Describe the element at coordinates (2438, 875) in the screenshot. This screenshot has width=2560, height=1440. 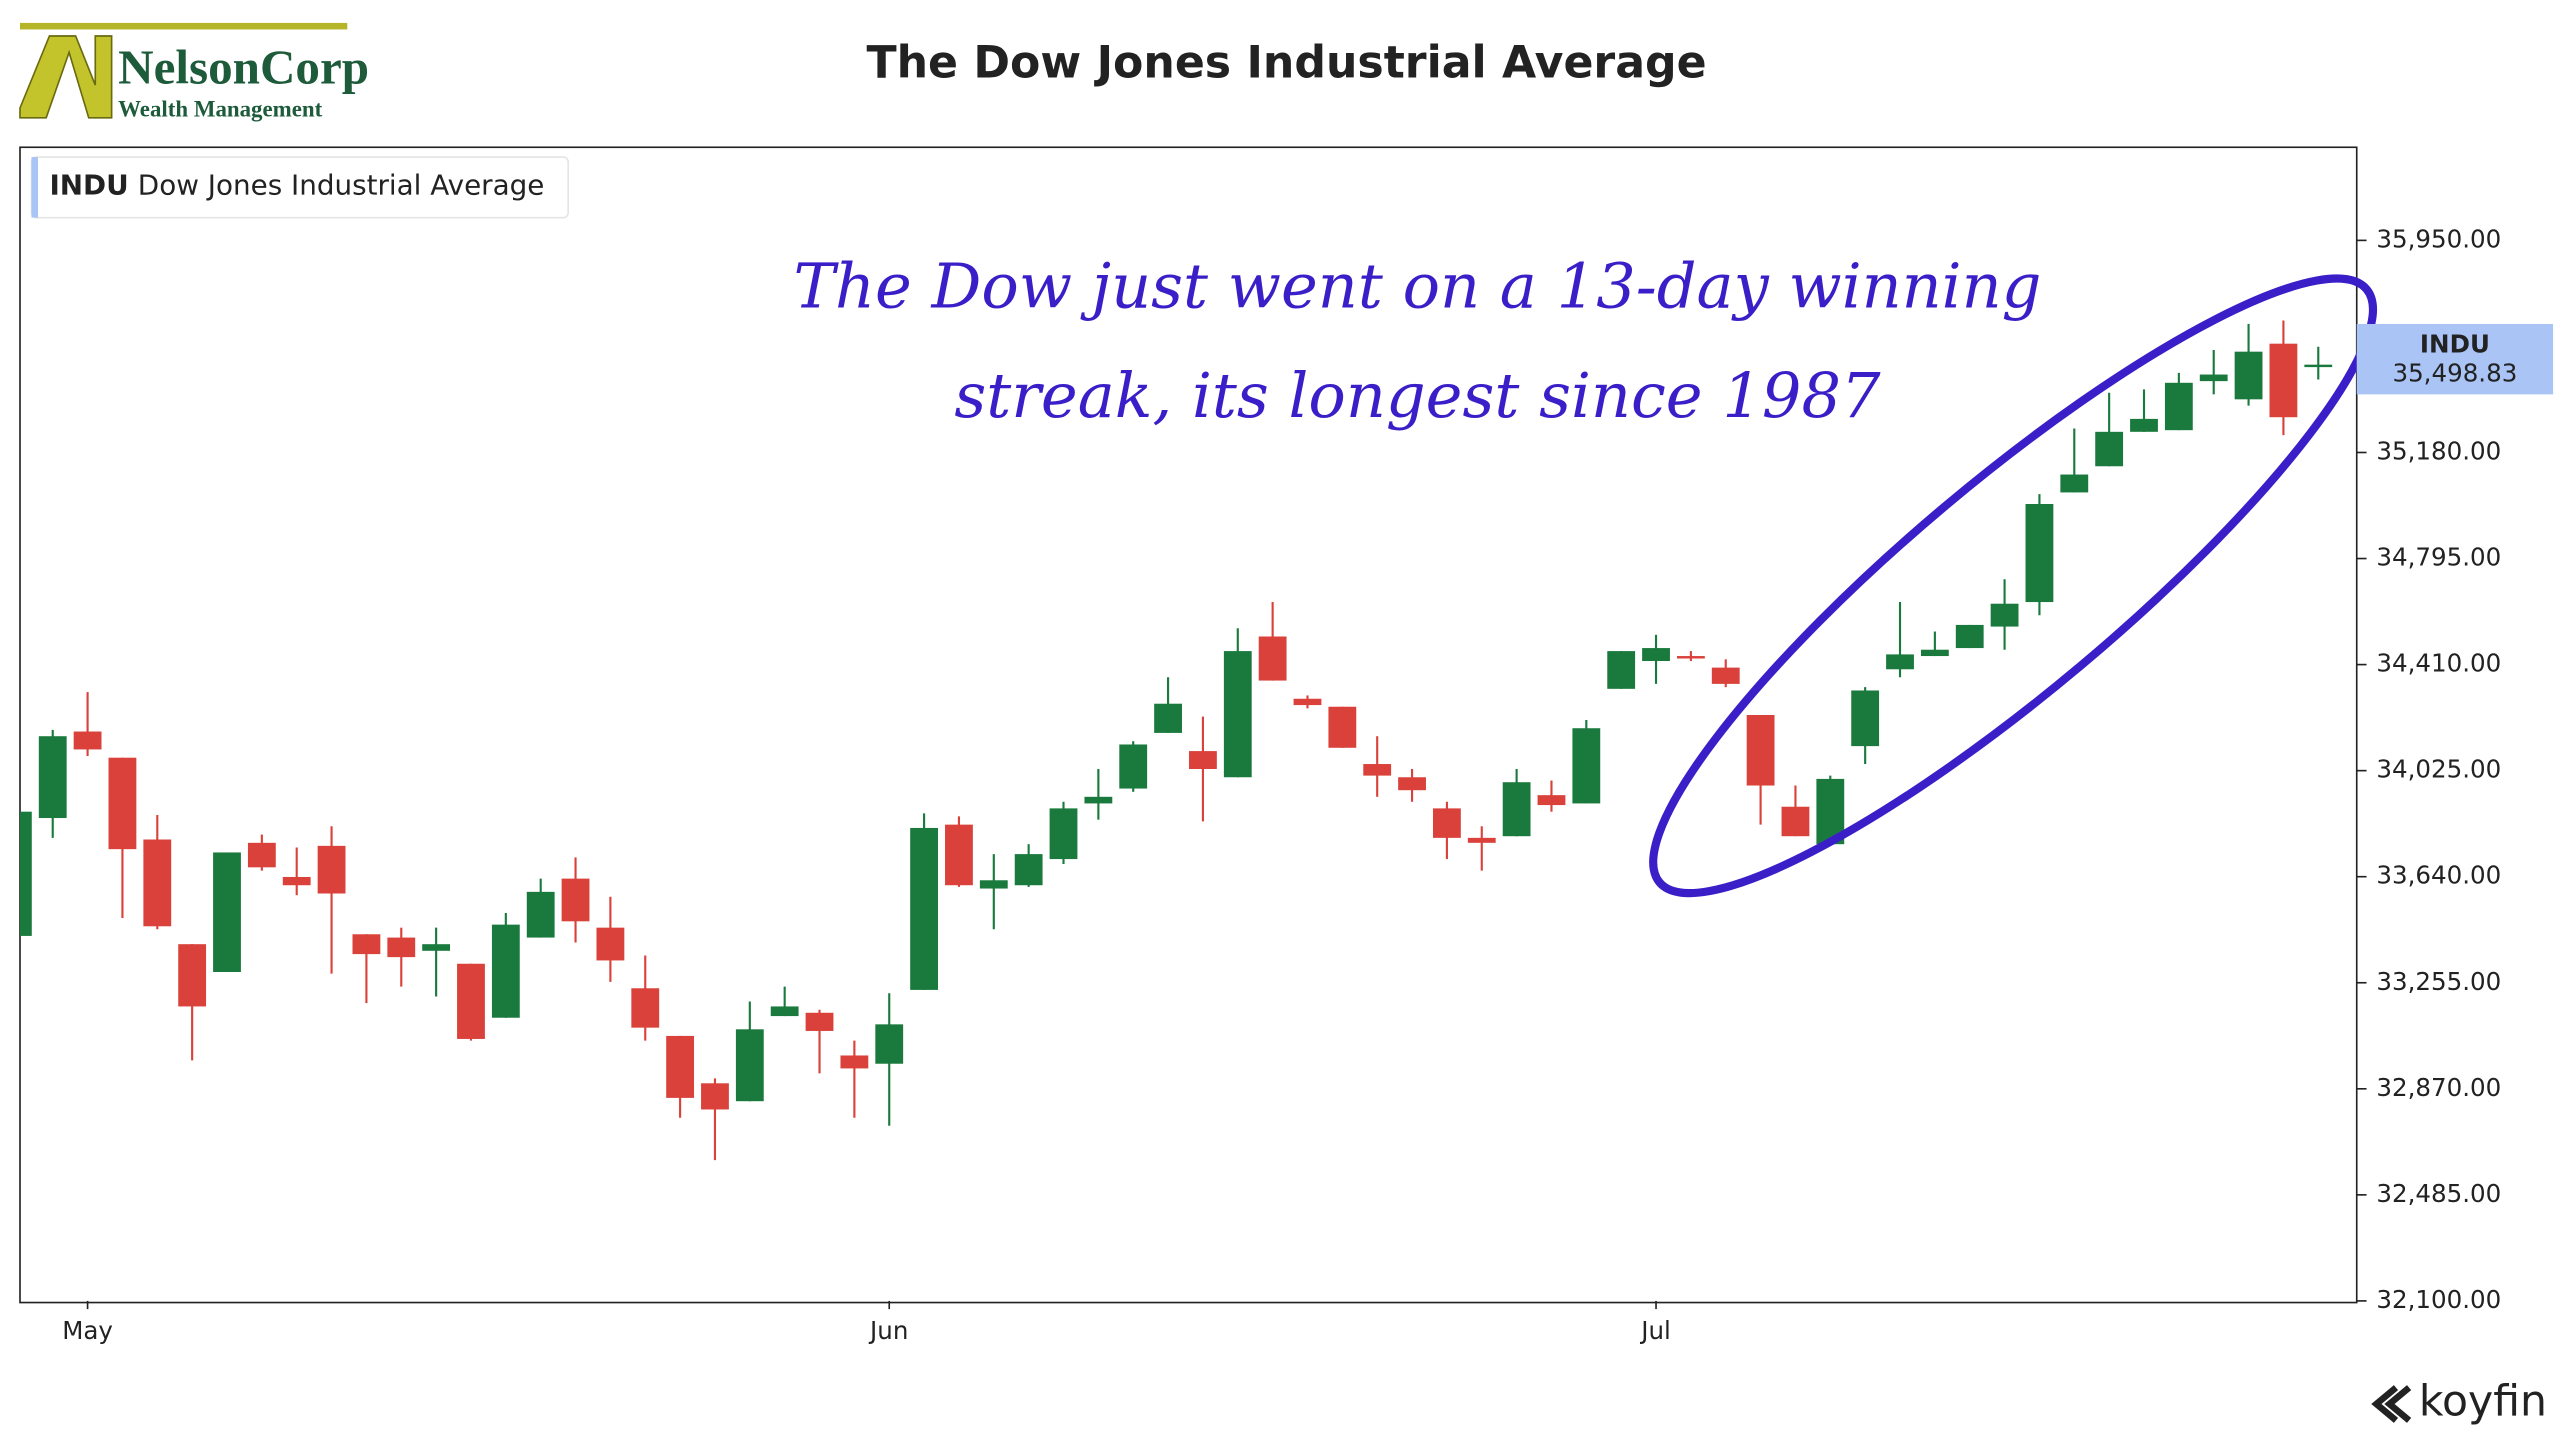
I see `y-tick-label: 33,640.00` at that location.